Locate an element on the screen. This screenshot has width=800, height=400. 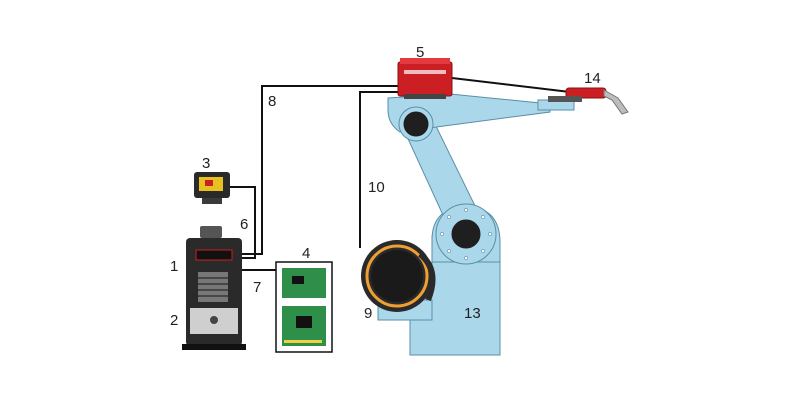
teach-pendant is located at coordinates (212, 188).